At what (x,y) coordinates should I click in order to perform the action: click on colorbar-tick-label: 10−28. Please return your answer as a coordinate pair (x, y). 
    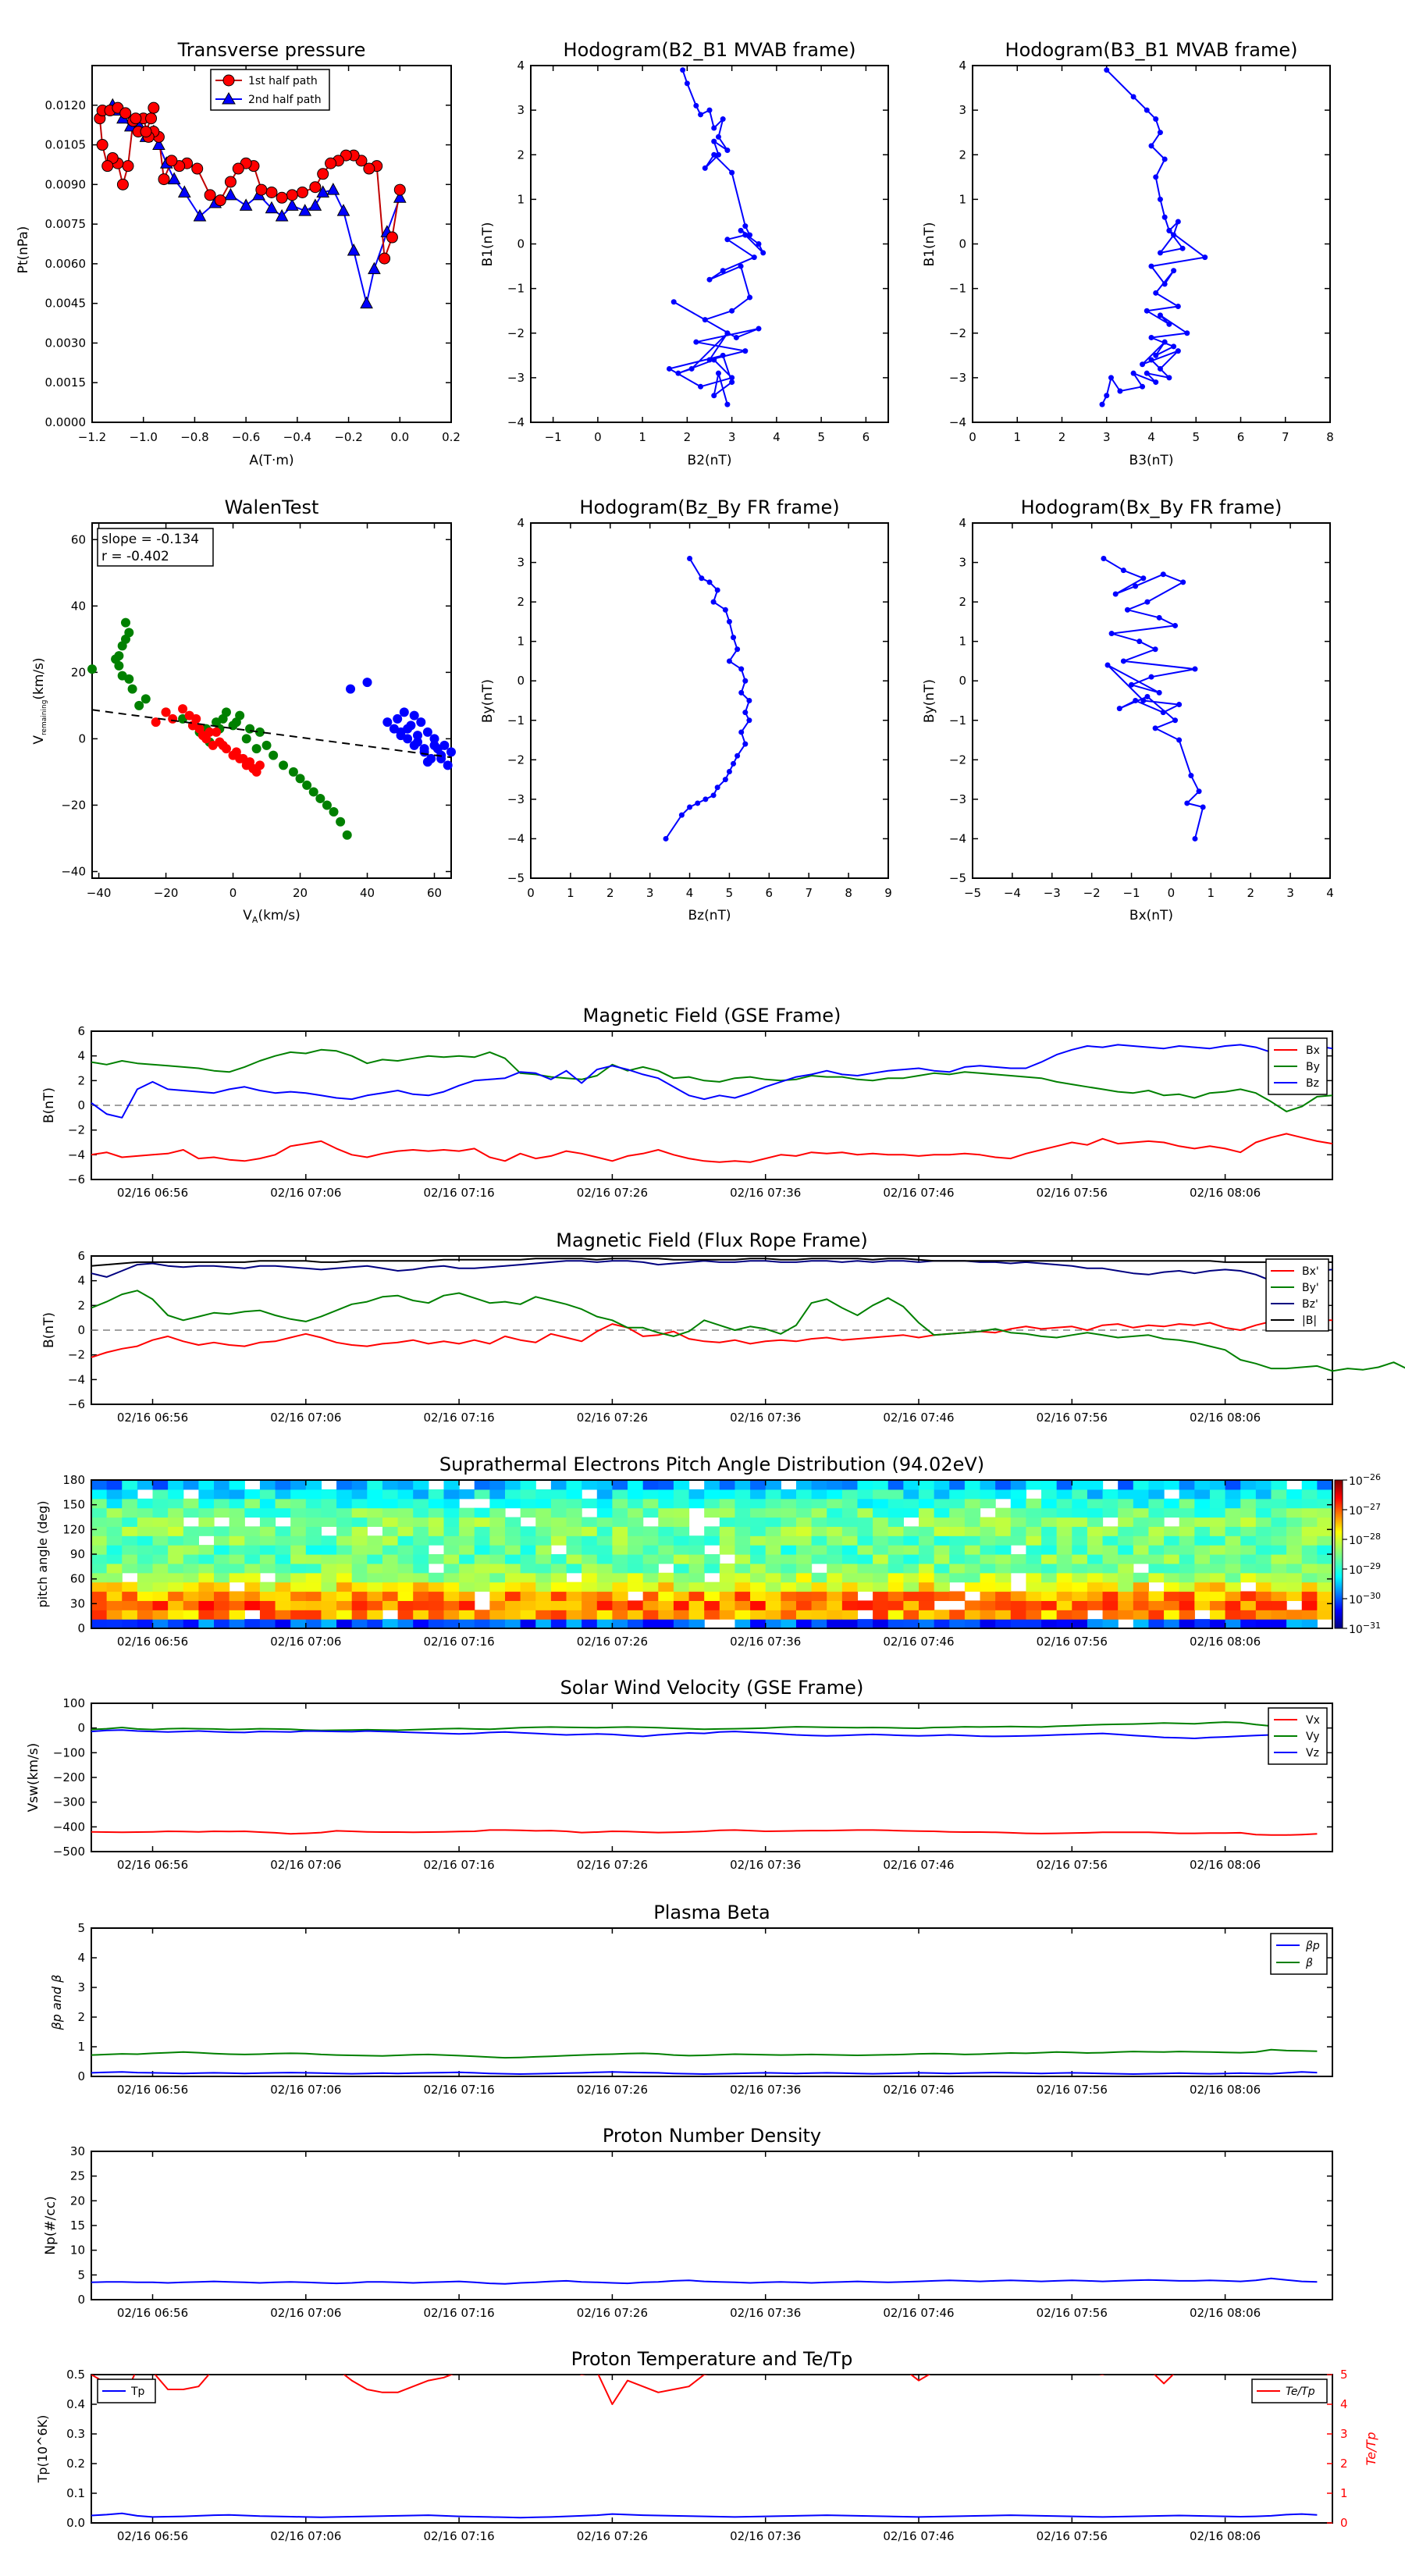
    Looking at the image, I should click on (1365, 1539).